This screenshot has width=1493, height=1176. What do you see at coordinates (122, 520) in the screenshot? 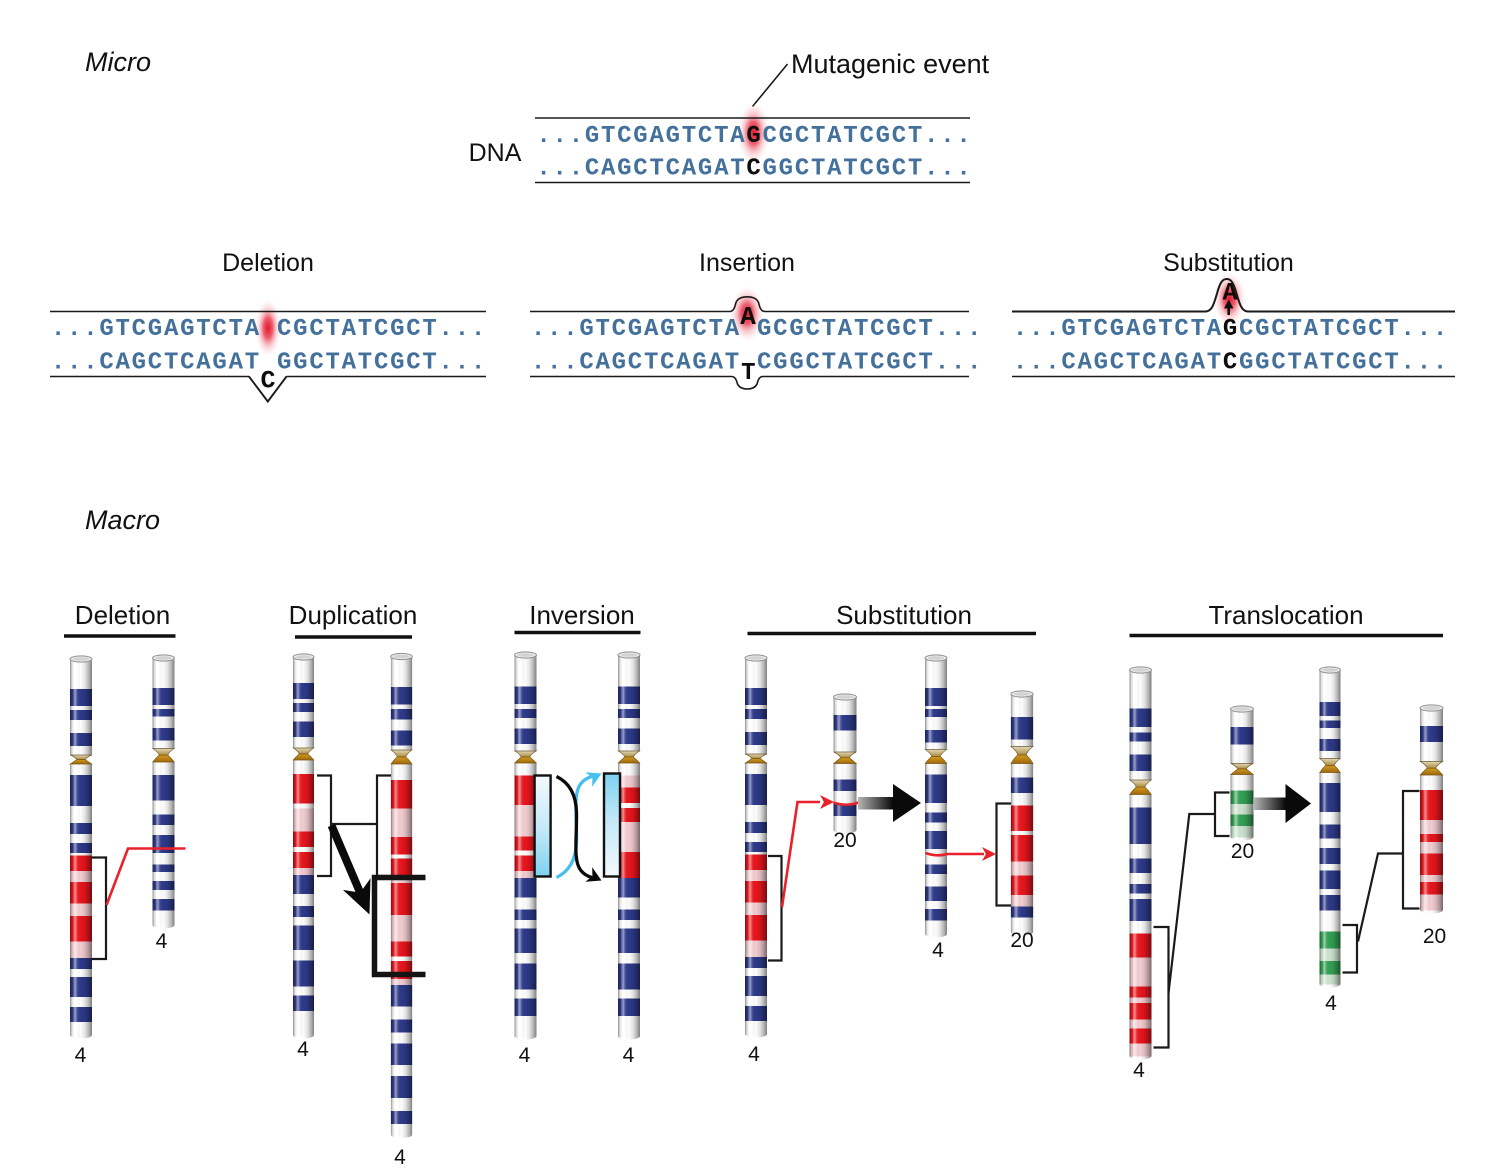
I see `svg-text: Macro` at bounding box center [122, 520].